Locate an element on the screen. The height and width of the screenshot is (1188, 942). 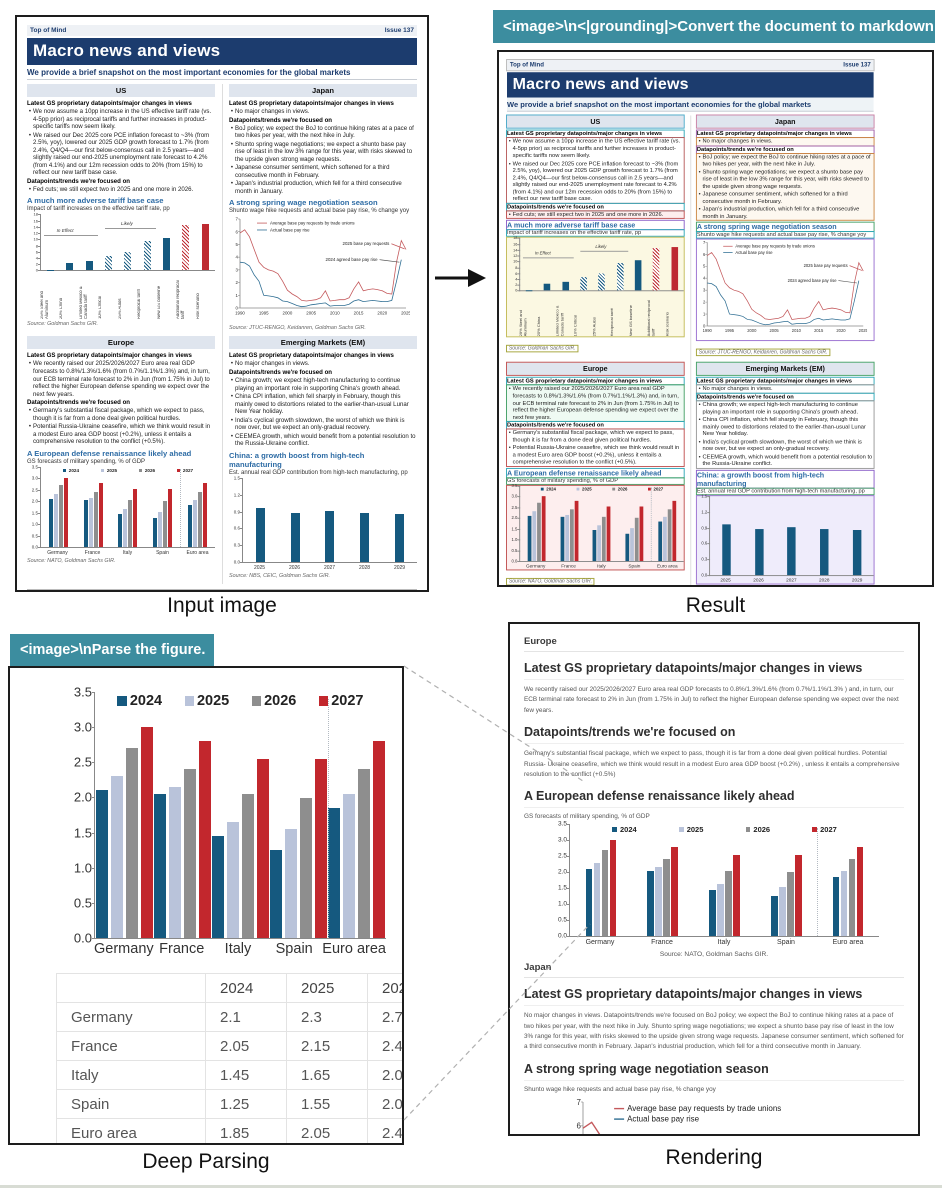
table-cell: Germany is located at coordinates (131, 1017).